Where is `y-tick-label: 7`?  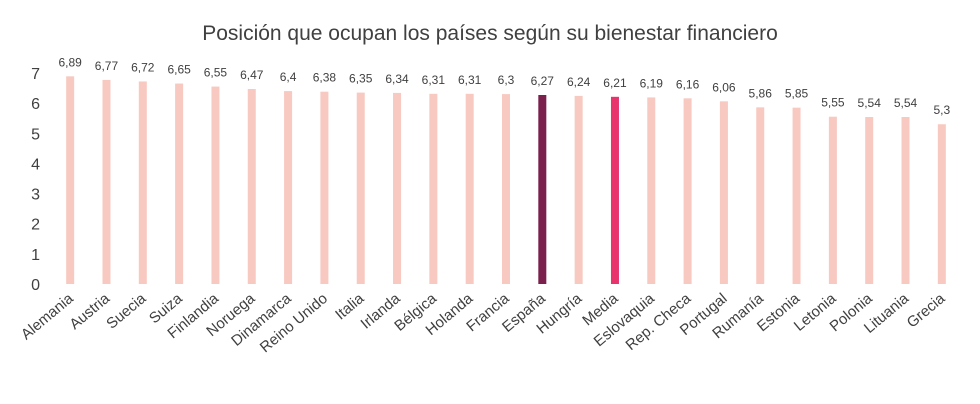 y-tick-label: 7 is located at coordinates (35, 74).